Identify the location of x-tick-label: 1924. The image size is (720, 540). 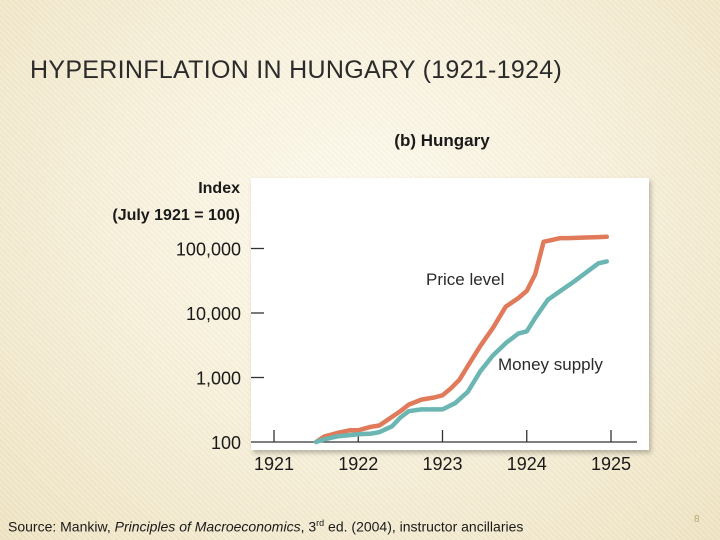
(527, 464).